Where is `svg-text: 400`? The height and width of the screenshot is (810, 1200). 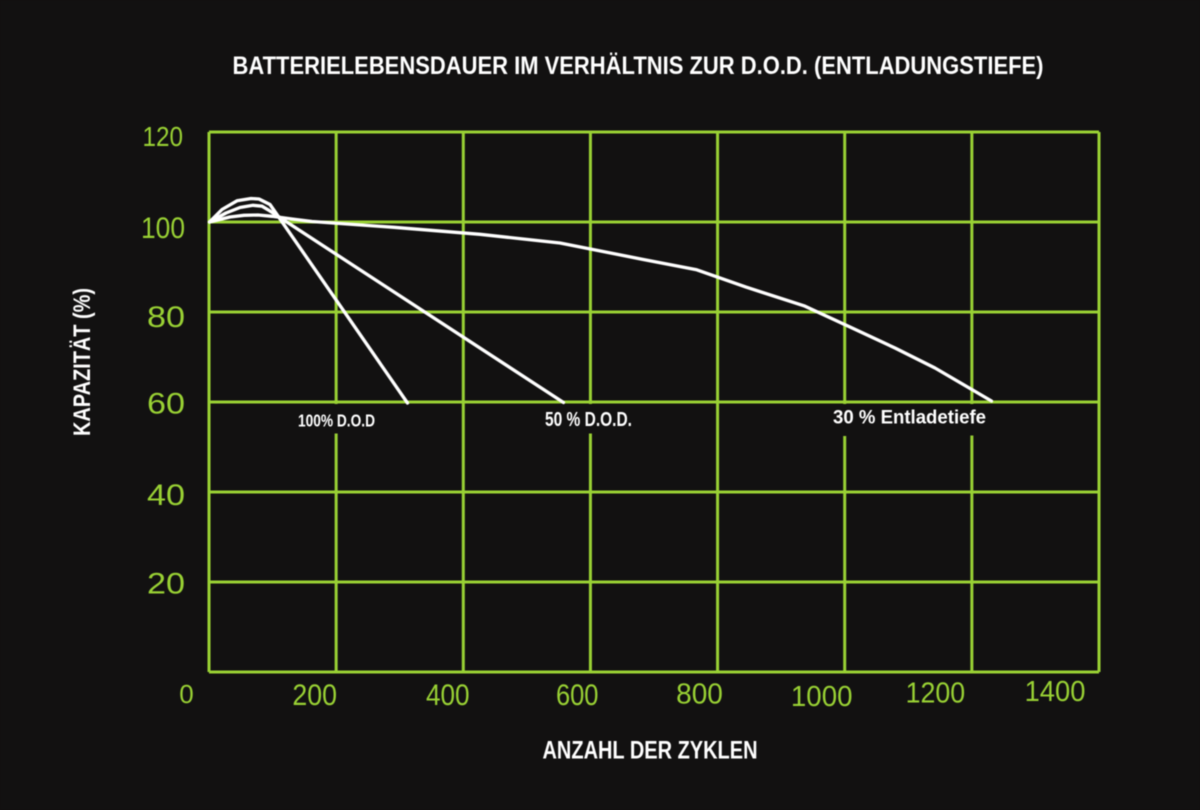
svg-text: 400 is located at coordinates (448, 695).